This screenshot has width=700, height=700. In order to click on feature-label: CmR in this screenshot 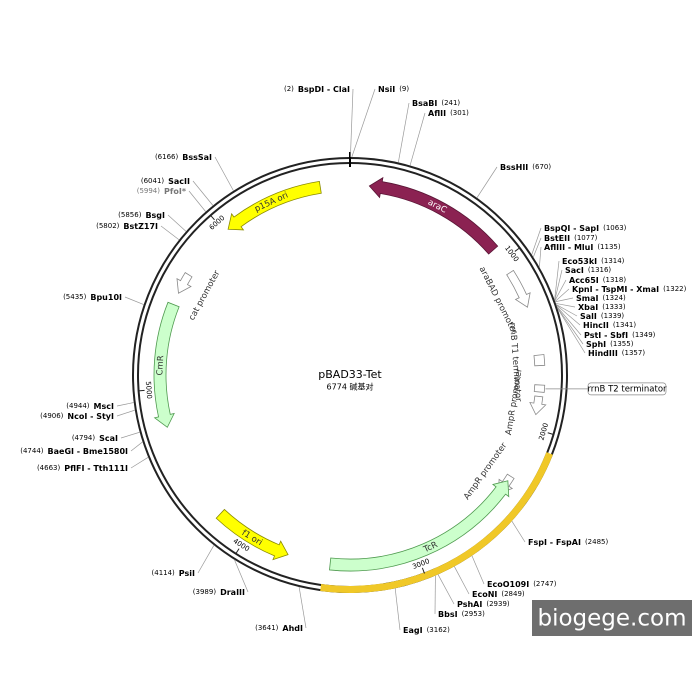, I will do `click(160, 365)`.